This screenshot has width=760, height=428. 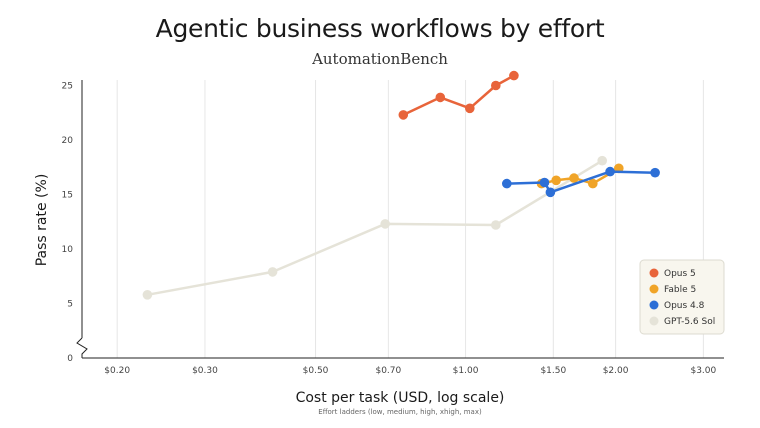 What do you see at coordinates (388, 371) in the screenshot?
I see `x-tick-label: $0.70` at bounding box center [388, 371].